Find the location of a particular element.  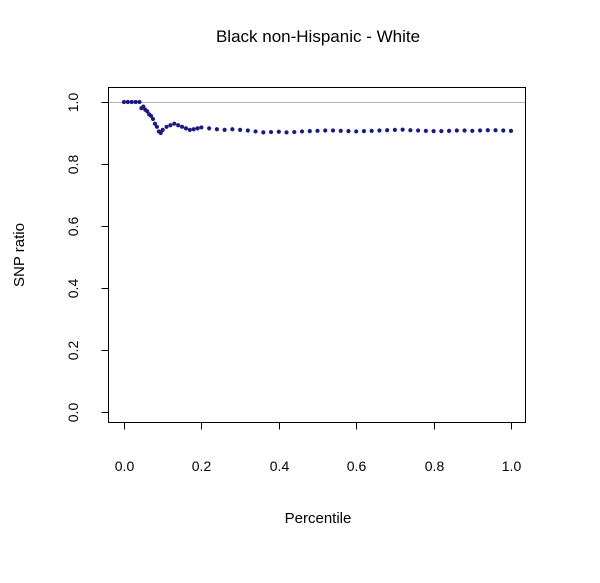

y-axis-title: SNP ratio is located at coordinates (19, 255).